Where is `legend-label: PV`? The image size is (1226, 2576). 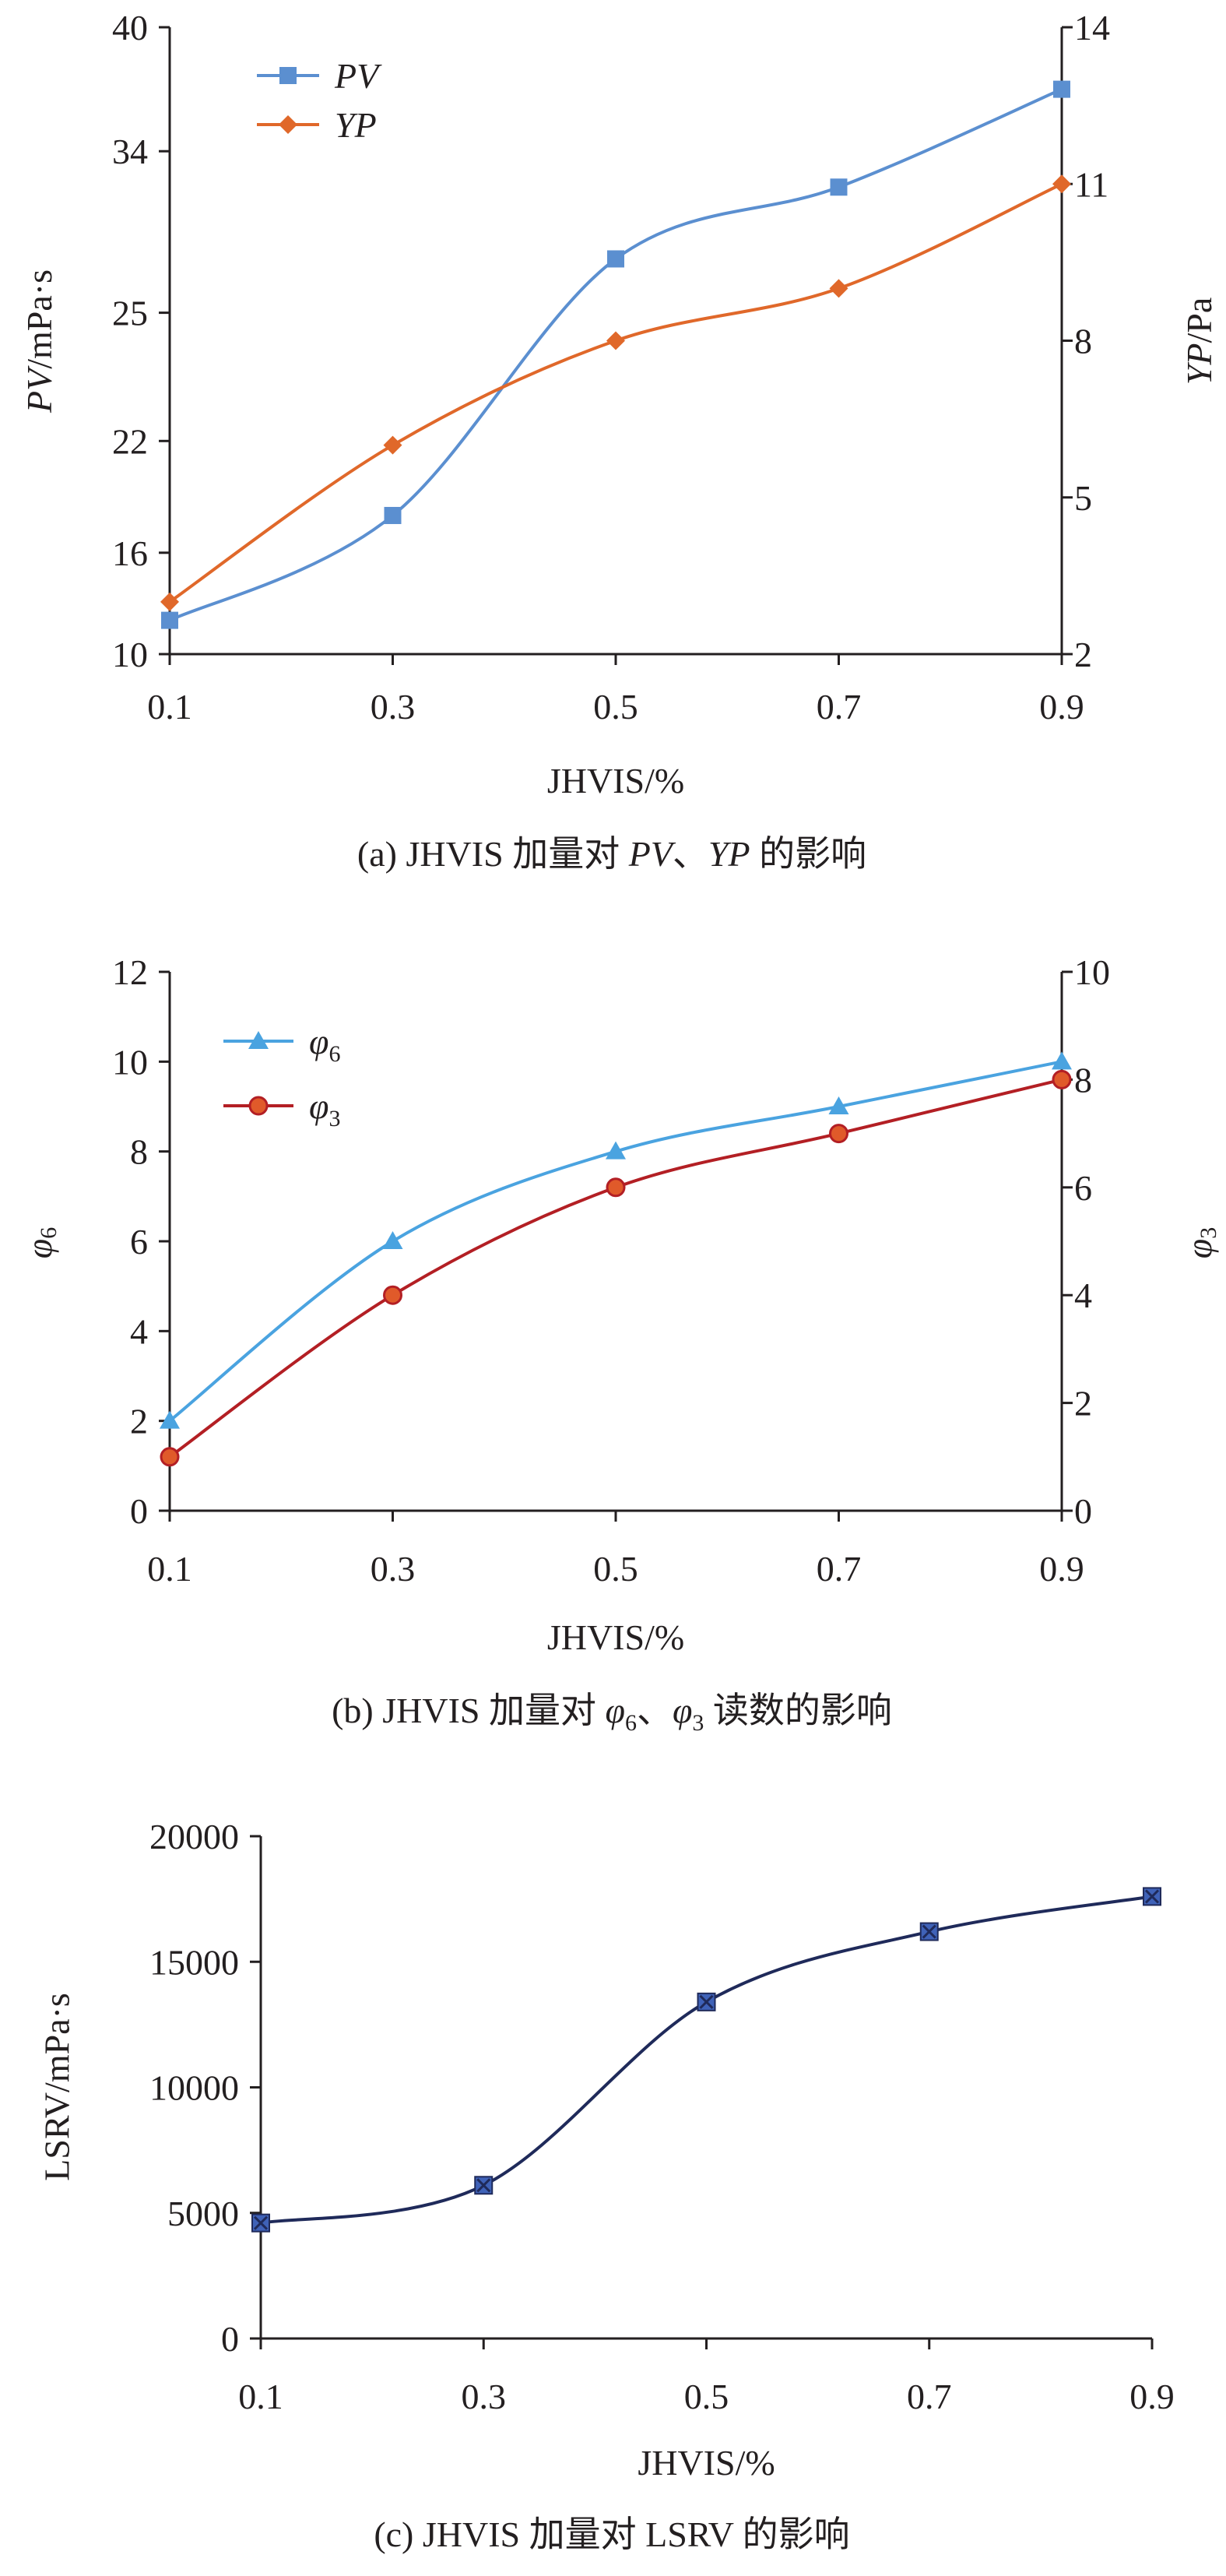
legend-label: PV is located at coordinates (358, 76).